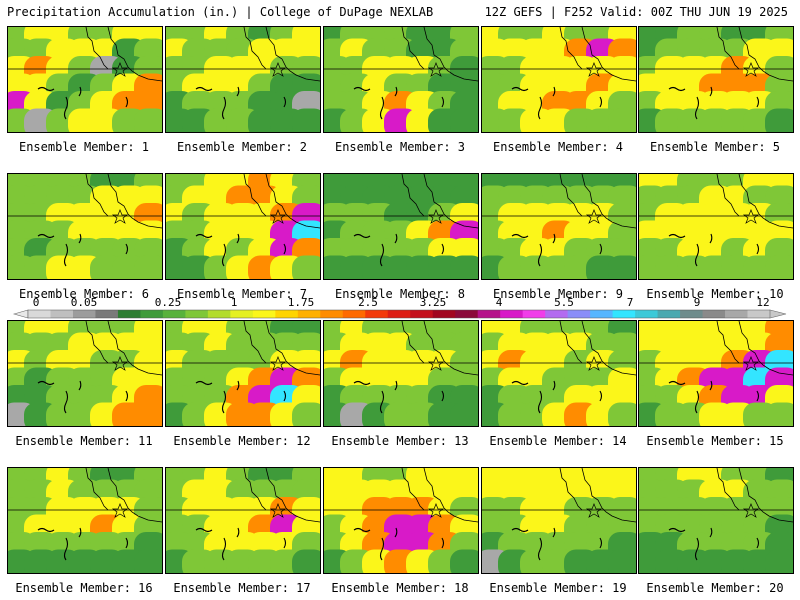  What do you see at coordinates (84, 147) in the screenshot?
I see `member-label-1: Ensemble Member: 1` at bounding box center [84, 147].